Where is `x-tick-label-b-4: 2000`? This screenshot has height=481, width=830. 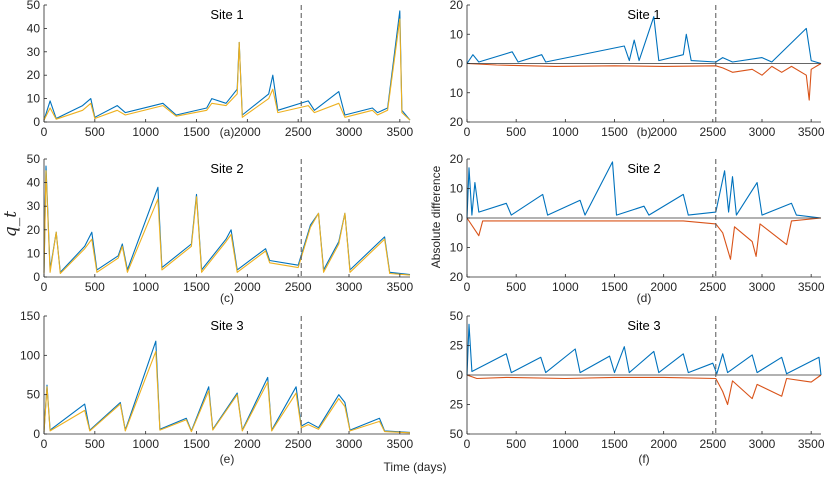
x-tick-label-b-4: 2000 is located at coordinates (663, 132).